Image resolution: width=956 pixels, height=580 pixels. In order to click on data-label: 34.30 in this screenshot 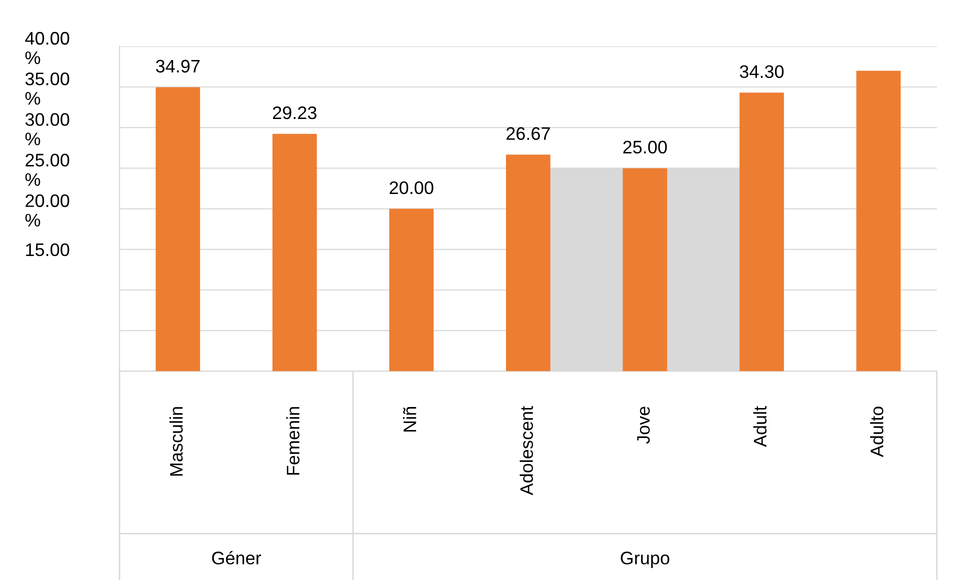, I will do `click(762, 71)`.